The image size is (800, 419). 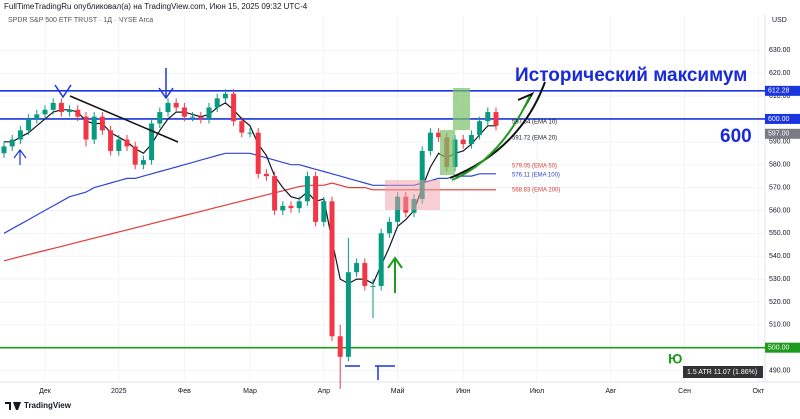 What do you see at coordinates (398, 391) in the screenshot?
I see `x-tick-label: Май` at bounding box center [398, 391].